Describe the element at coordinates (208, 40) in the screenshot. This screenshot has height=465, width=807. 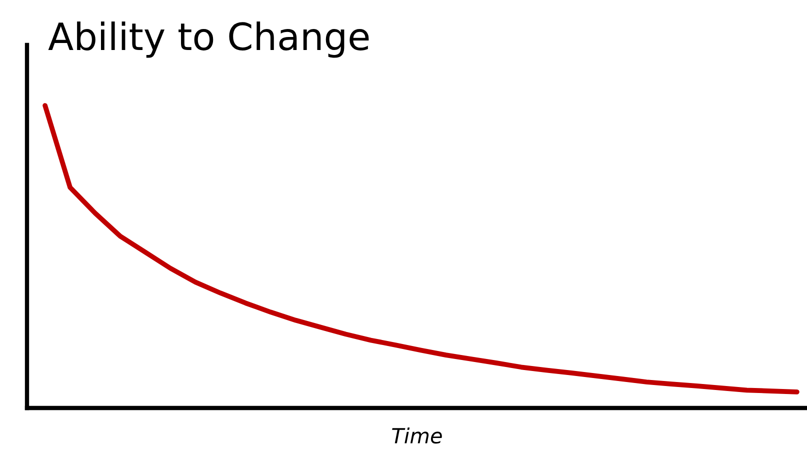
I see `chart-title: Ability to Change` at that location.